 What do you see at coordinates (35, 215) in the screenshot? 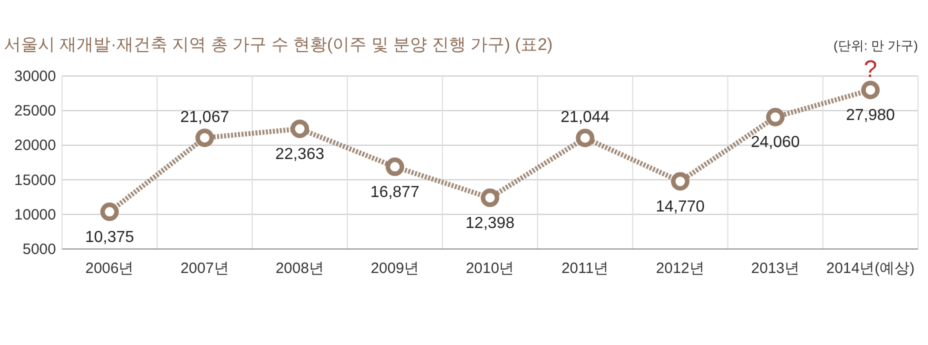
I see `y-tick-label: 10000` at bounding box center [35, 215].